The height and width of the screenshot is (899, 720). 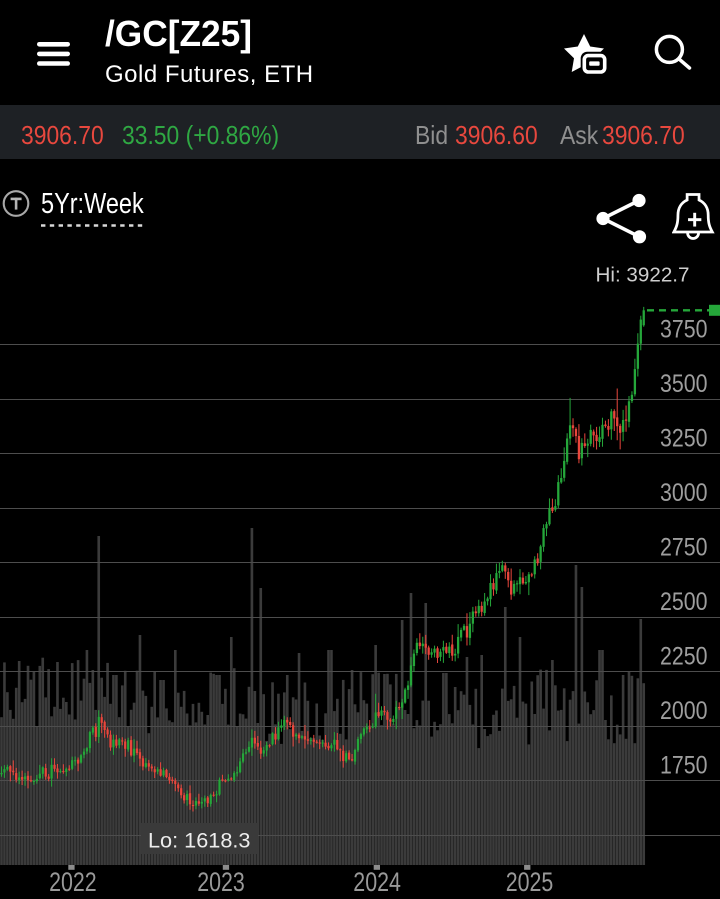 I want to click on svg-text: 2022, so click(x=73, y=882).